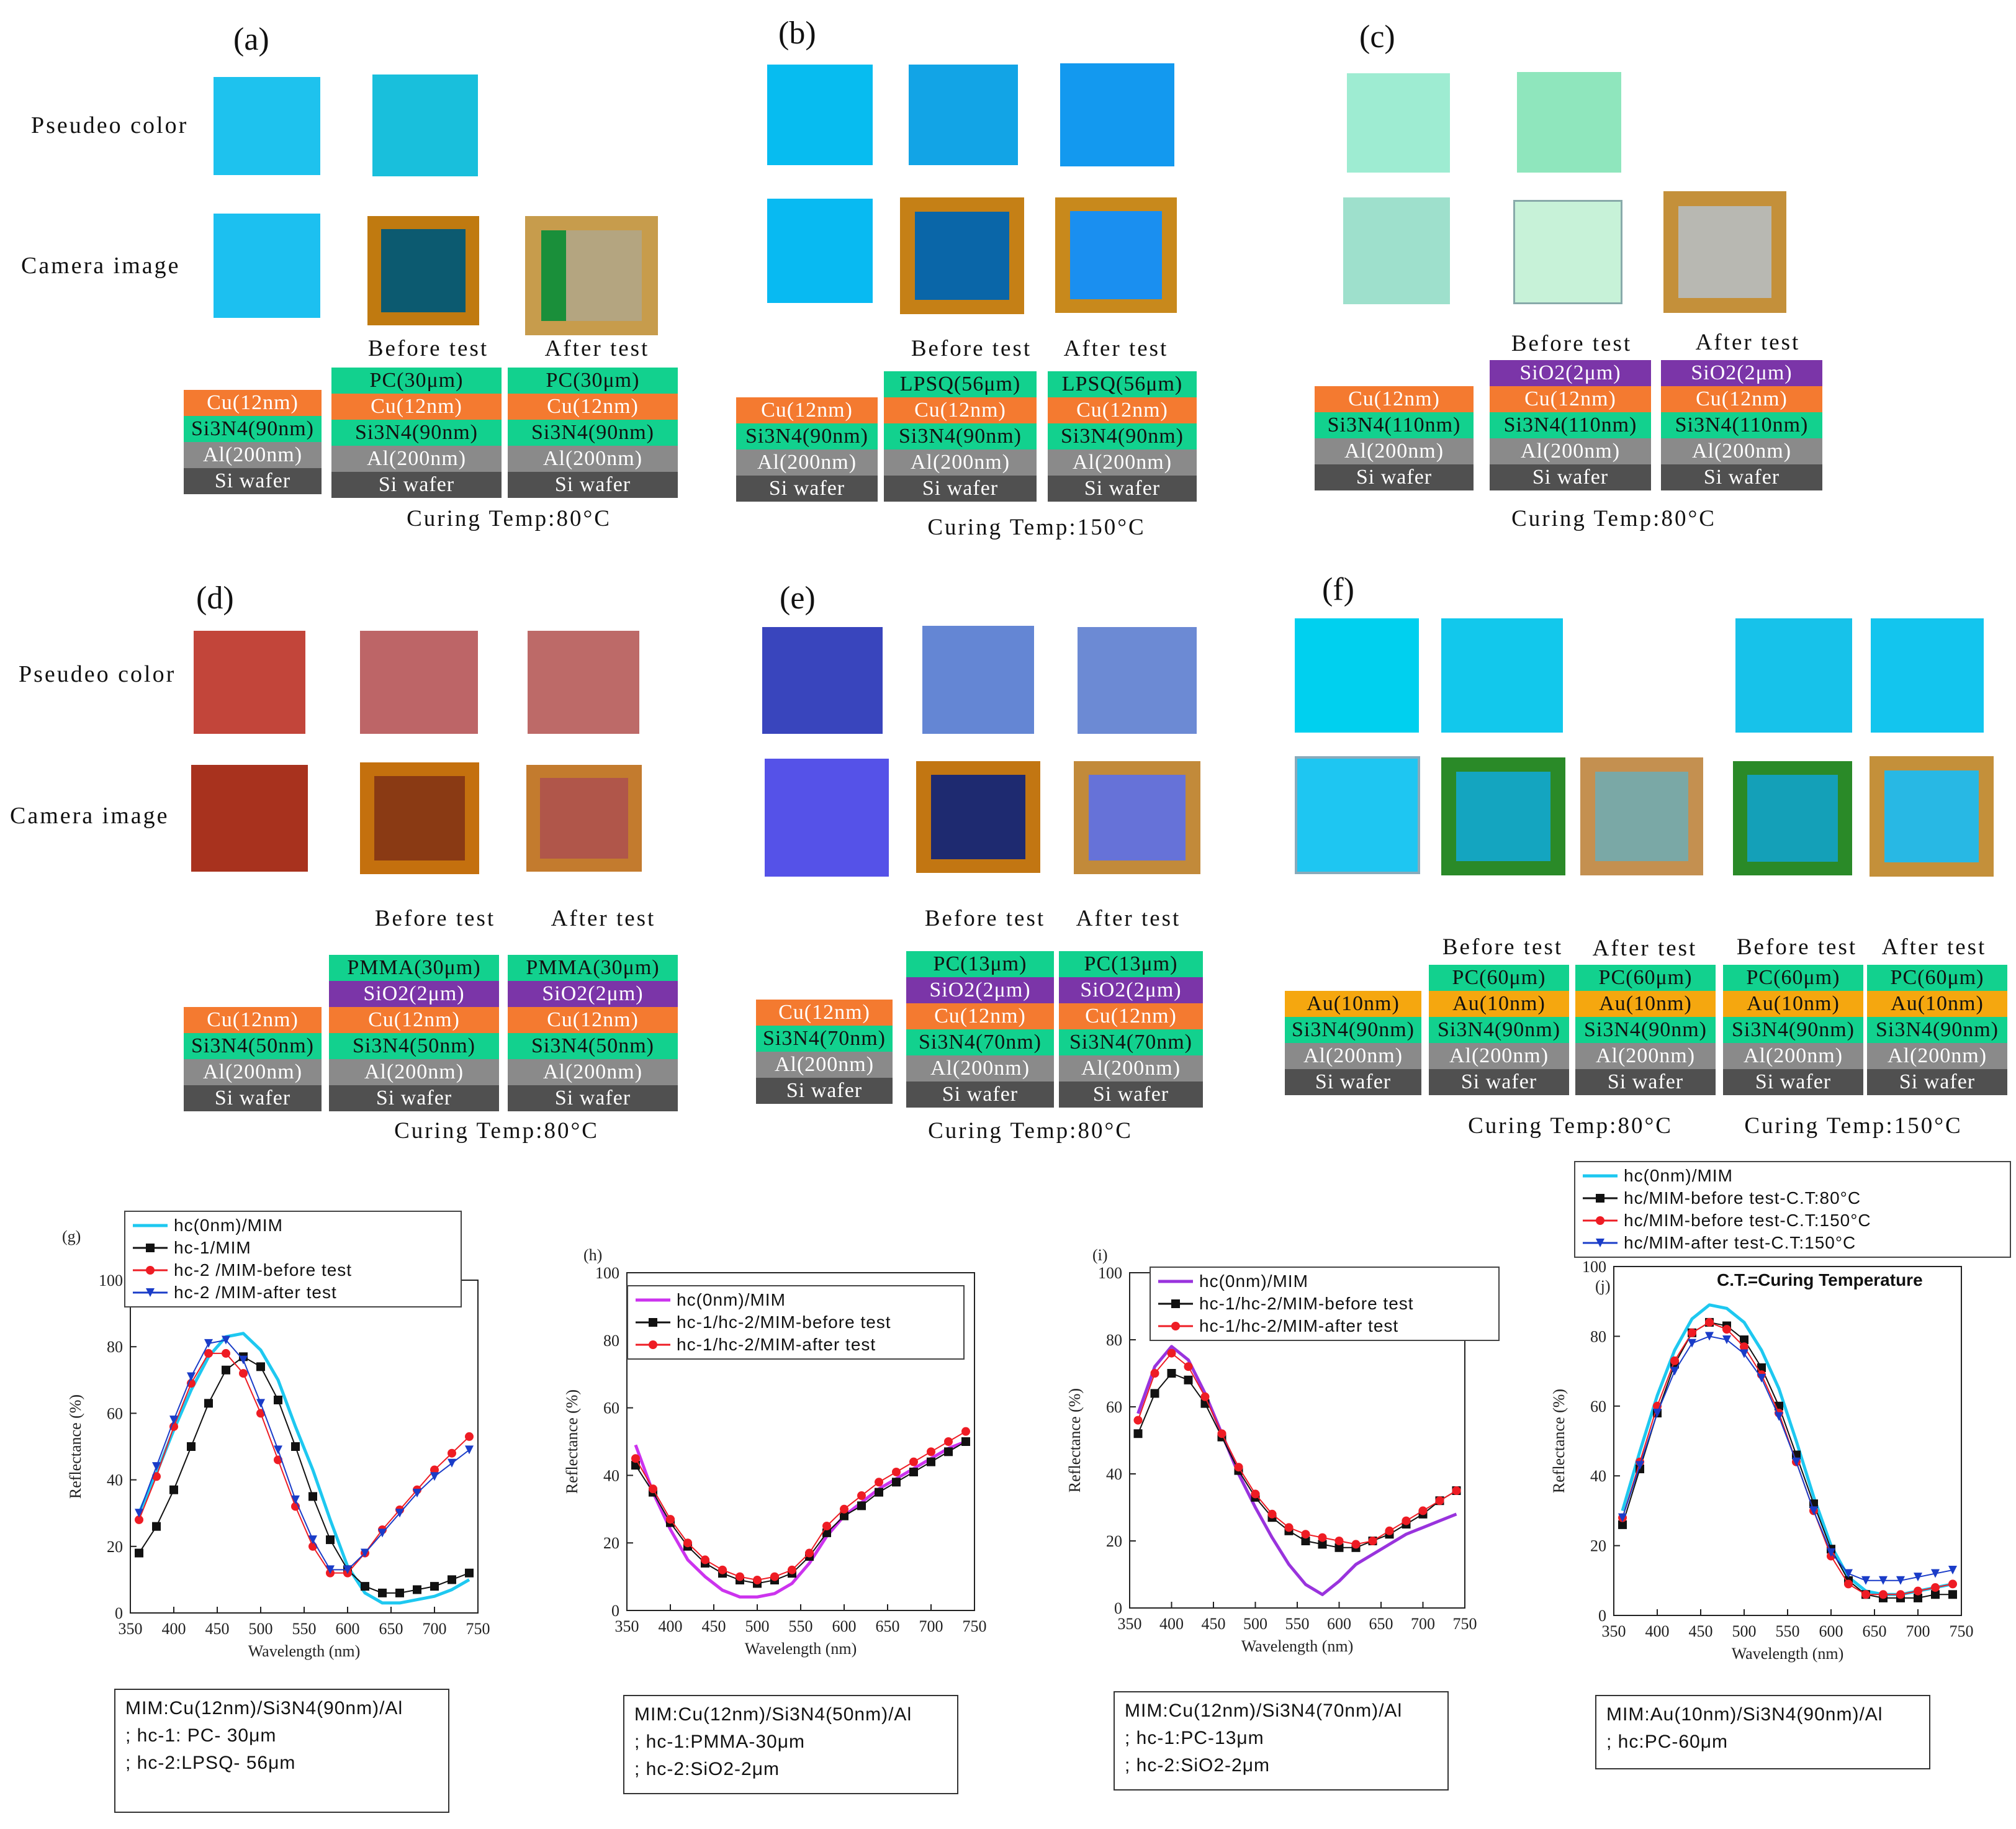 This screenshot has height=1829, width=2016. Describe the element at coordinates (960, 384) in the screenshot. I see `layer: LPSQ(56μm)` at that location.